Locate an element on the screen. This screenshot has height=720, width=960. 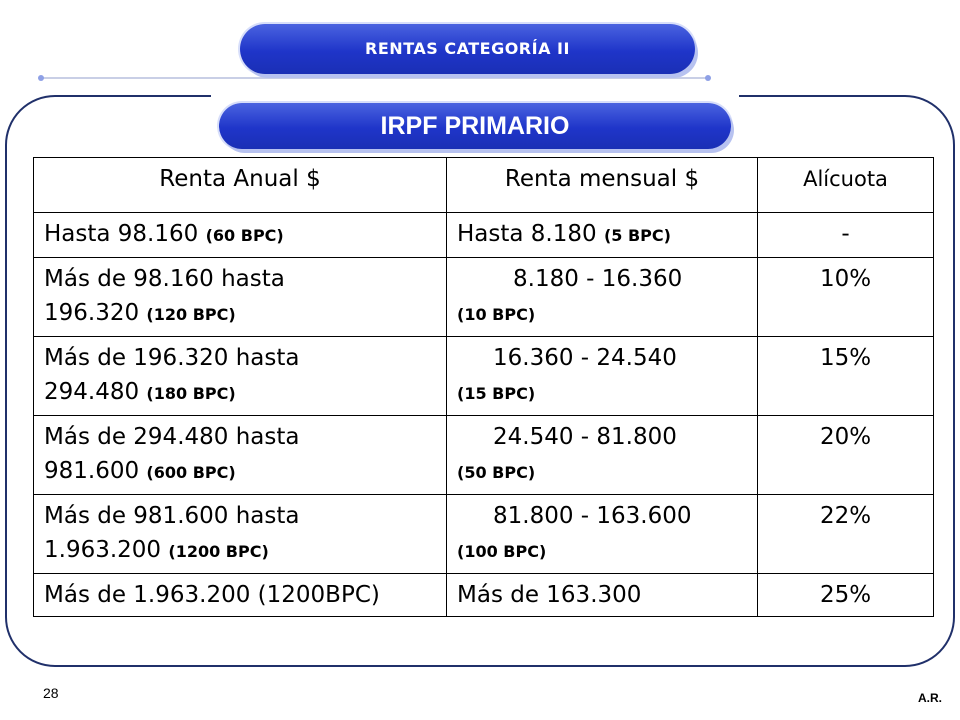
cell-annual: Más de 1.963.200 (1200BPC) is located at coordinates (240, 595).